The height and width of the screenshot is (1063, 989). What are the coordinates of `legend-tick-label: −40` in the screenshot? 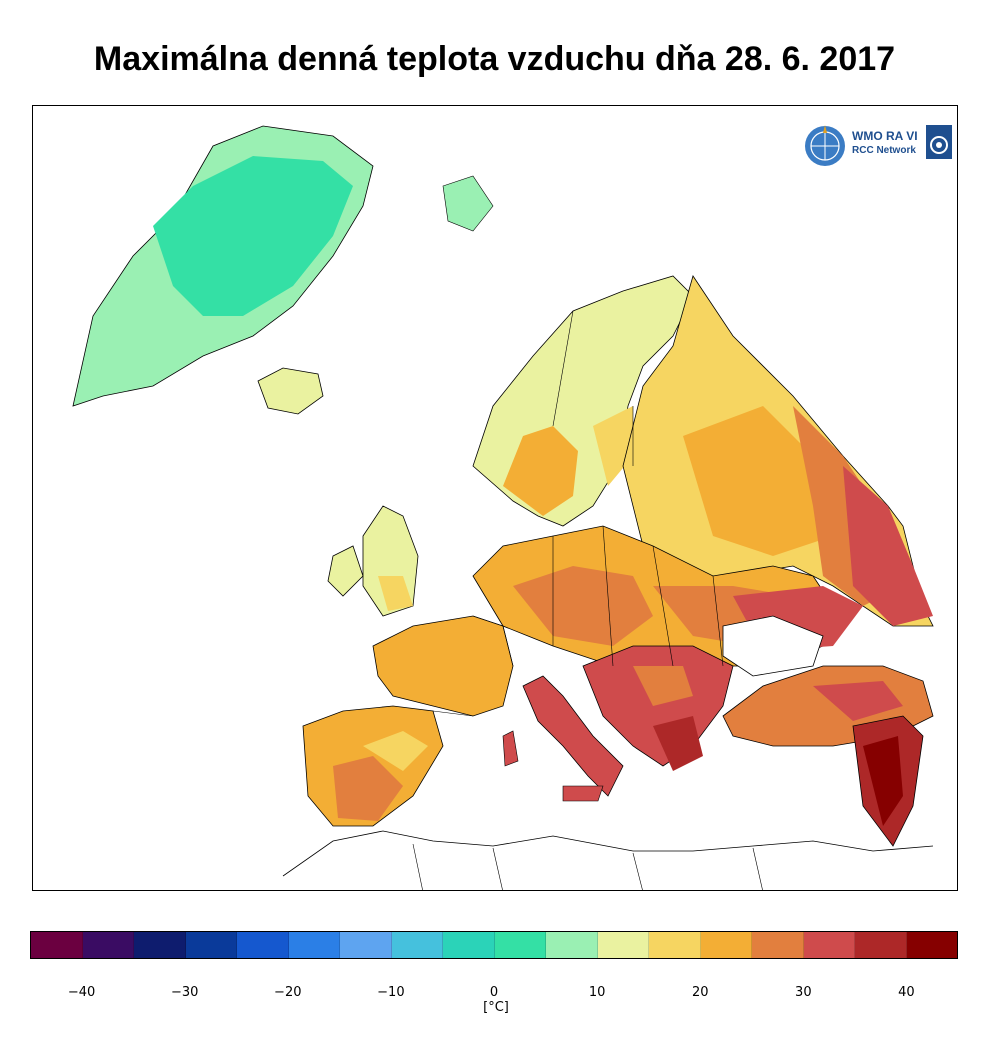 It's located at (81, 992).